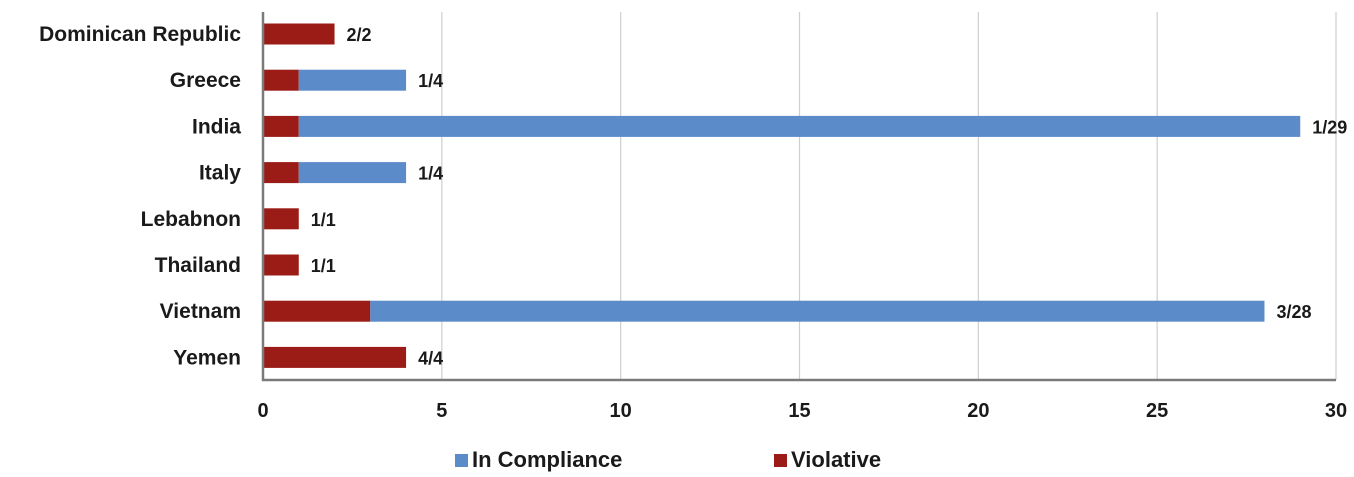 The width and height of the screenshot is (1354, 477). I want to click on x-tick-label: 10, so click(621, 411).